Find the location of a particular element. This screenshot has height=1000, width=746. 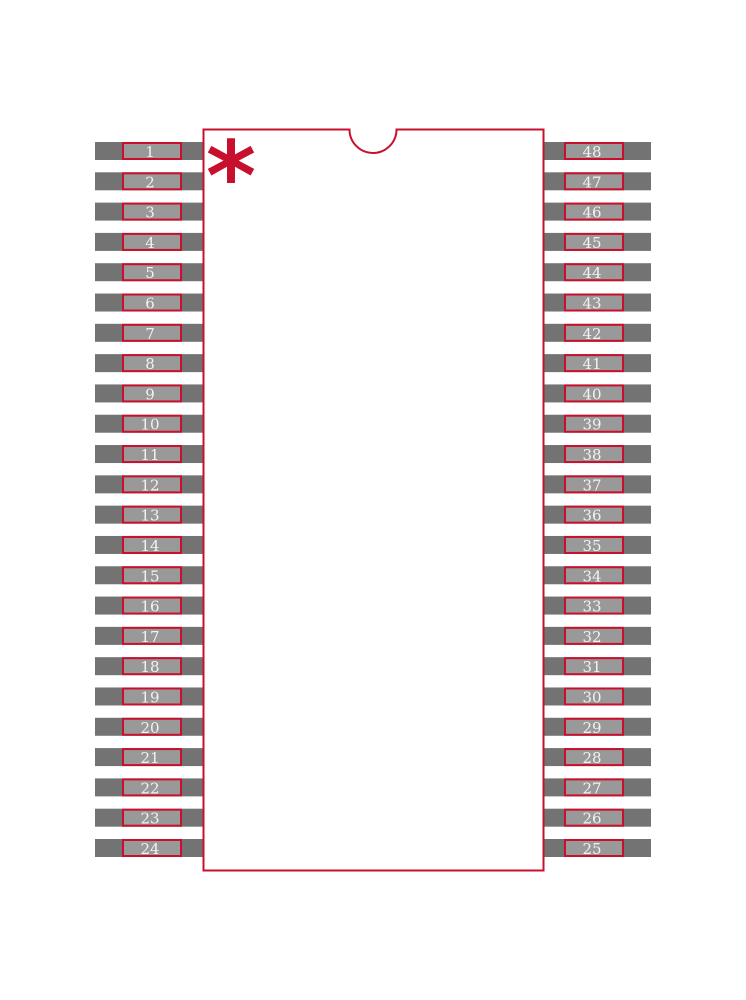

pad-6: 6 is located at coordinates (149, 303).